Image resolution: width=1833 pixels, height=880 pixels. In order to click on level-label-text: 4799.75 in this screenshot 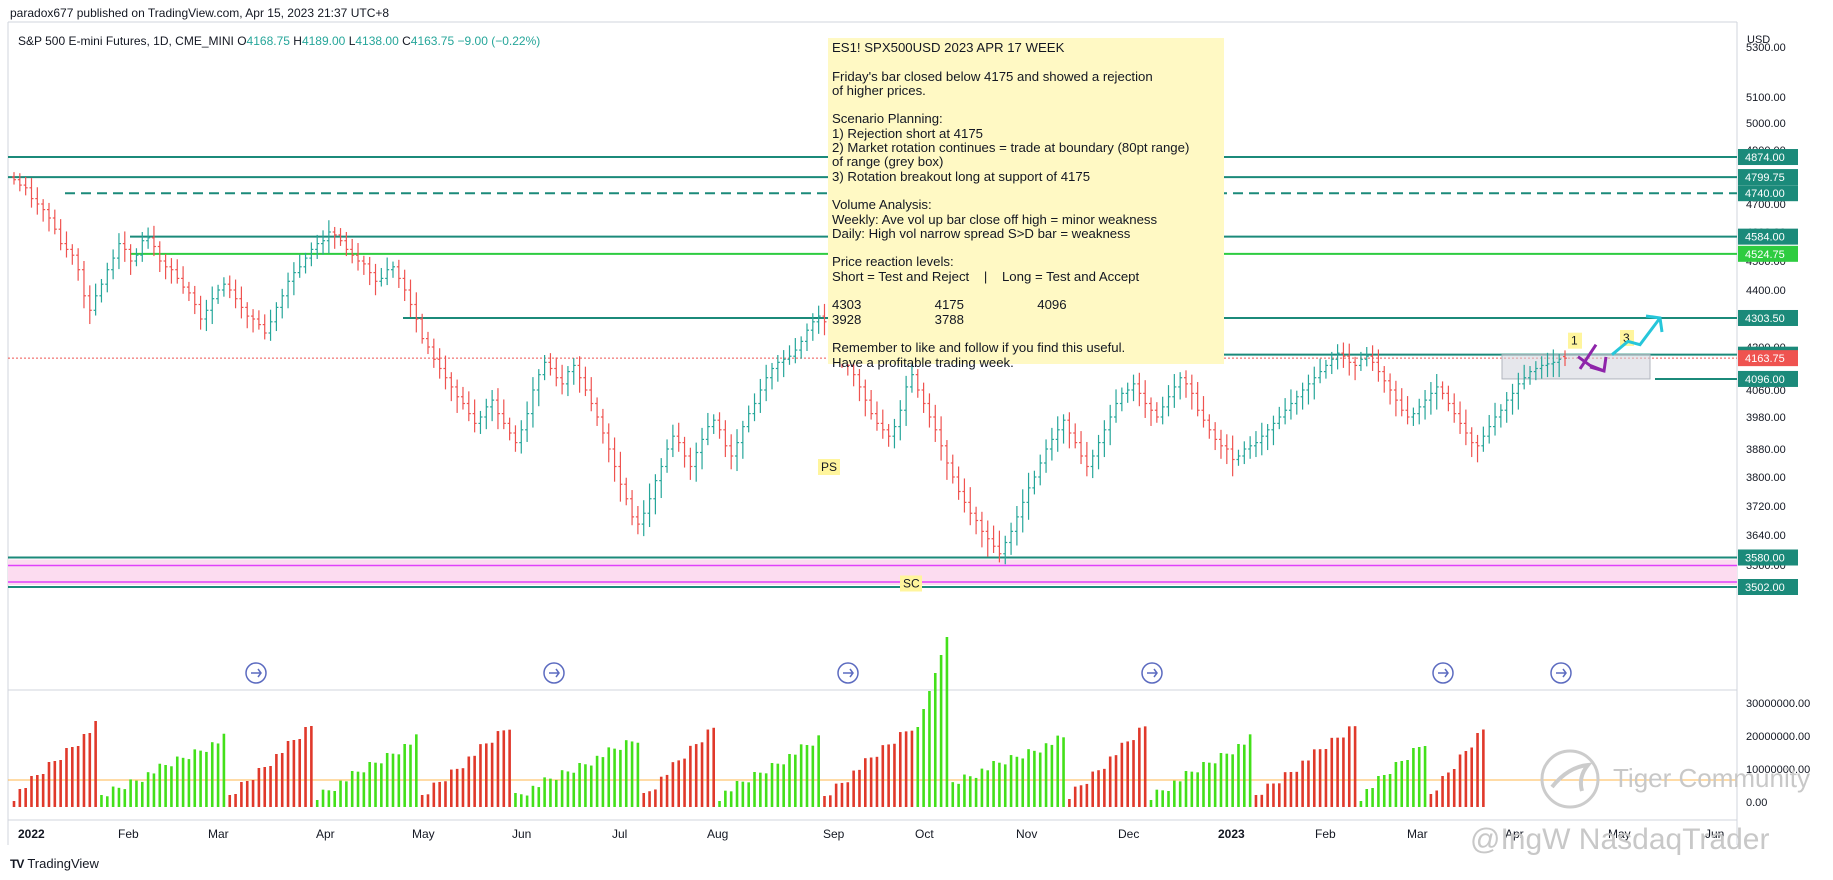, I will do `click(1765, 178)`.